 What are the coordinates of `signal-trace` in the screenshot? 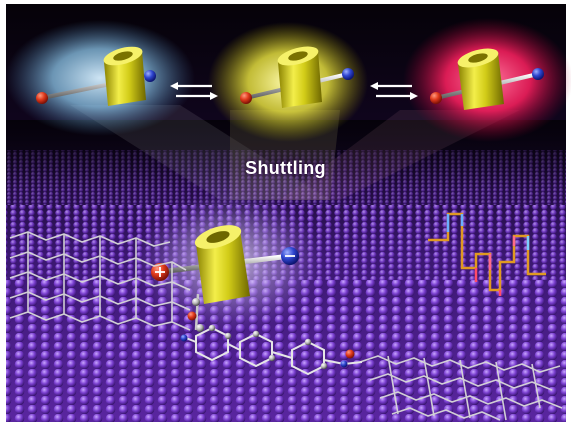 It's located at (487, 254).